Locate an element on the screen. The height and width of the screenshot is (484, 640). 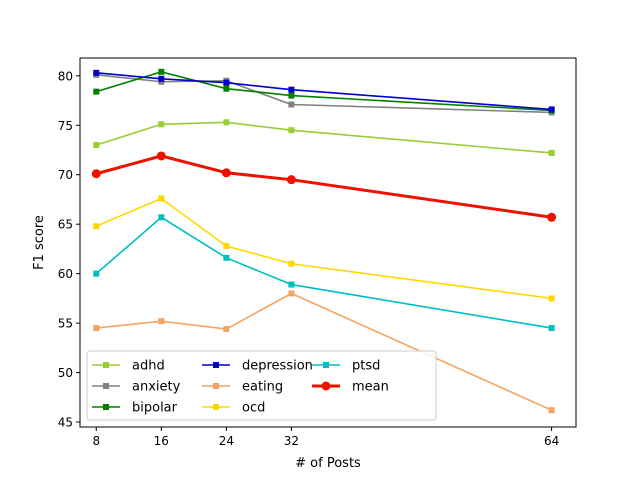
legend-label: ocd is located at coordinates (253, 408).